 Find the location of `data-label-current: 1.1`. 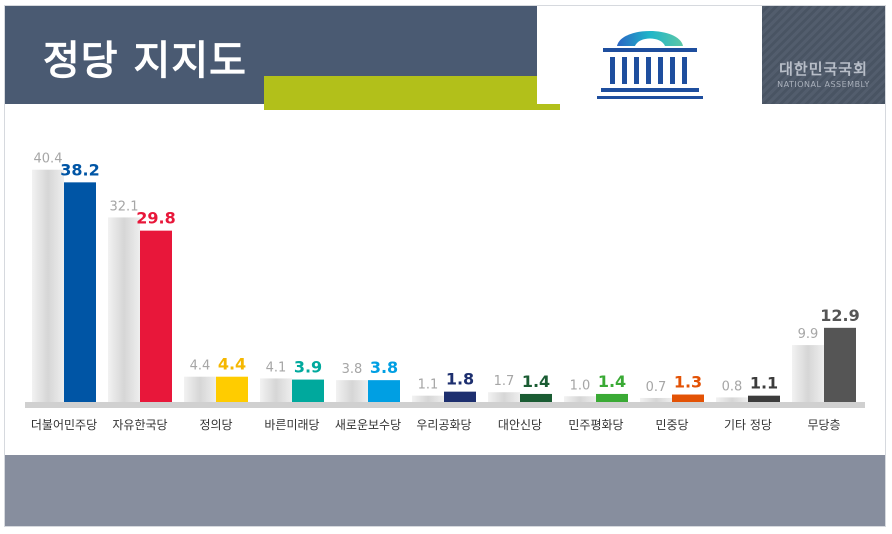

data-label-current: 1.1 is located at coordinates (764, 383).